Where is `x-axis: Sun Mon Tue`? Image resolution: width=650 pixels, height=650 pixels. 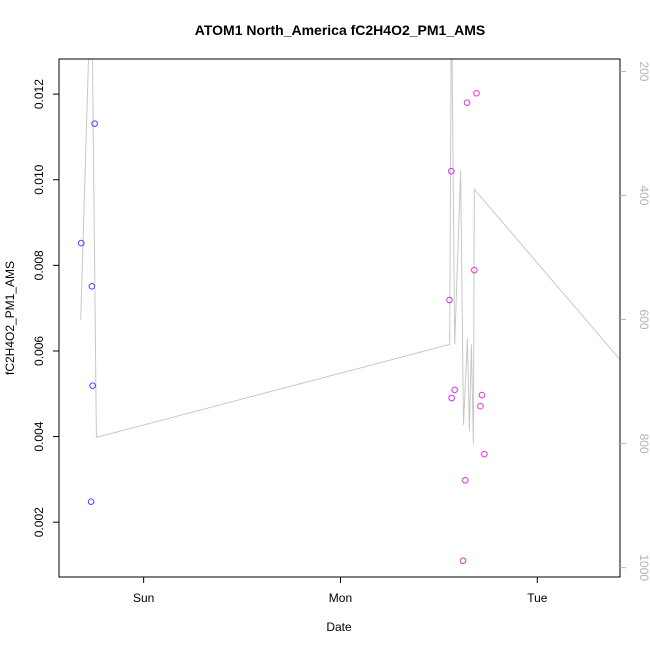 x-axis: Sun Mon Tue is located at coordinates (340, 591).